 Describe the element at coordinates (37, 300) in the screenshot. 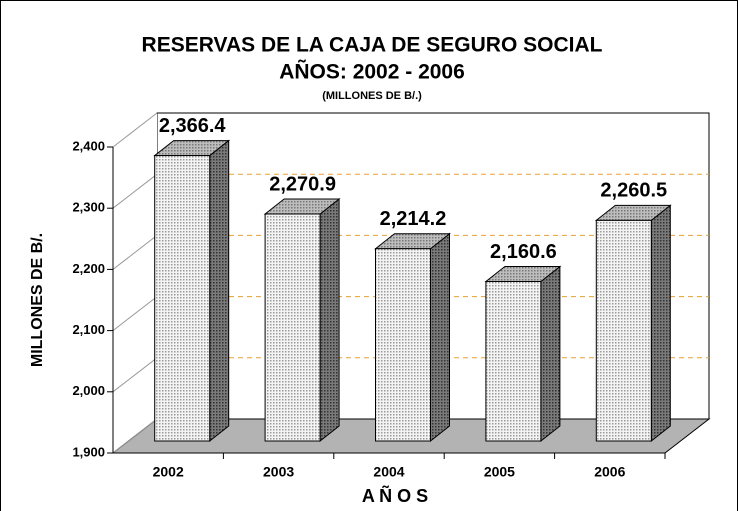

I see `y-axis-label: MILLONES DE B/.` at that location.